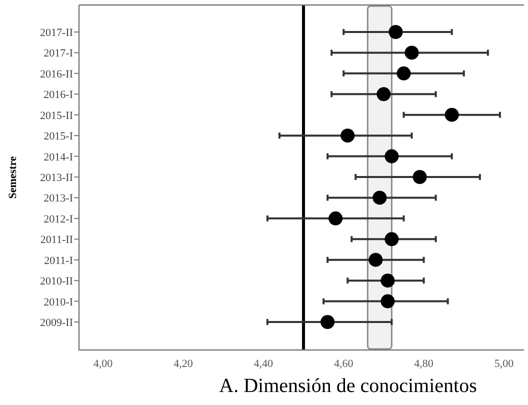  What do you see at coordinates (57, 282) in the screenshot?
I see `y-tick-label: 2010-II` at bounding box center [57, 282].